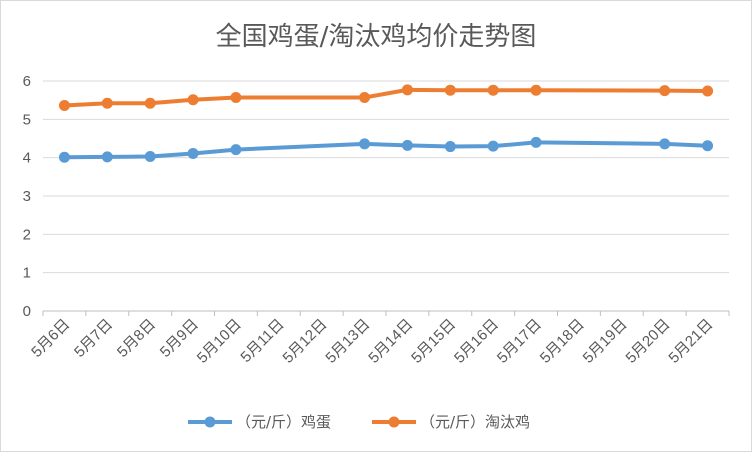 Image resolution: width=752 pixels, height=452 pixels. What do you see at coordinates (562, 341) in the screenshot?
I see `x-tick-label: 5月18日` at bounding box center [562, 341].